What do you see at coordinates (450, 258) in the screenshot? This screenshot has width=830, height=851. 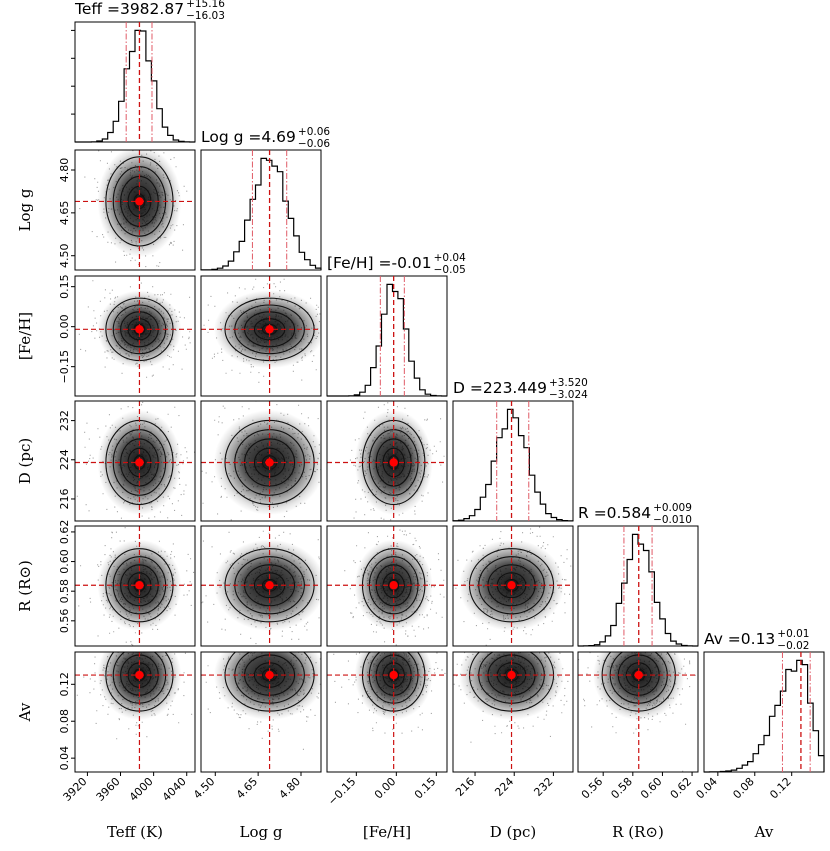 I see `title-plus-feh: +0.04` at bounding box center [450, 258].